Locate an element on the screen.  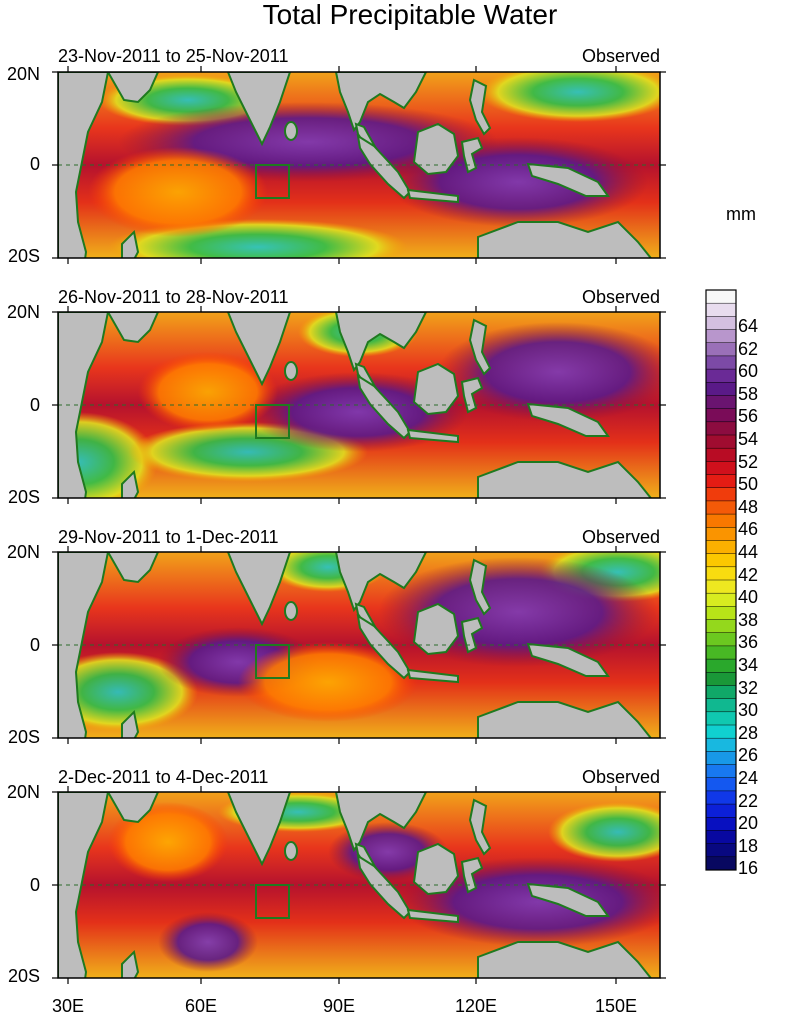
panel-3-date-range: 29-Nov-2011 to 1-Dec-2011 is located at coordinates (168, 537).